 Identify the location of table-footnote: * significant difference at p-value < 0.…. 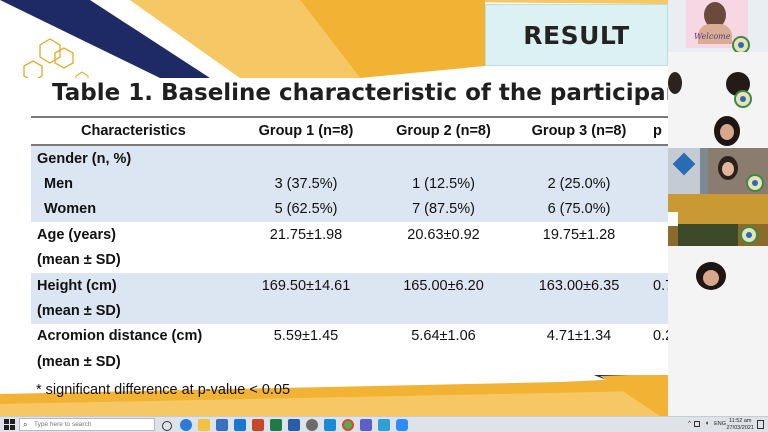
(163, 390).